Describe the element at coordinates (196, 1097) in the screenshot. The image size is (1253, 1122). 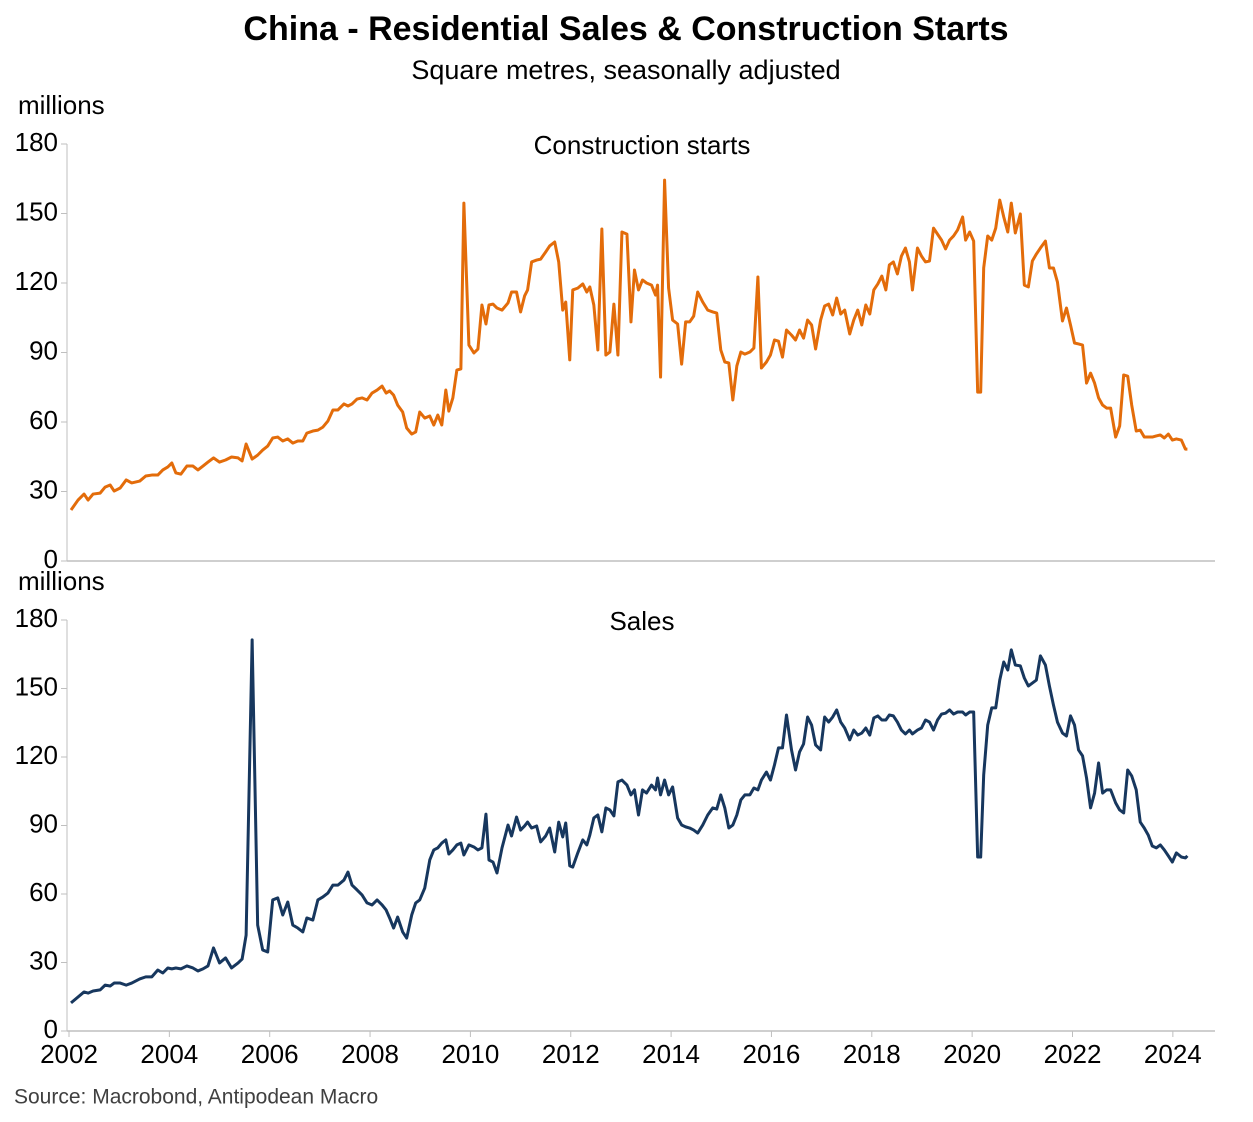
I see `source-note: Source: Macrobond, Antipodean Macro` at that location.